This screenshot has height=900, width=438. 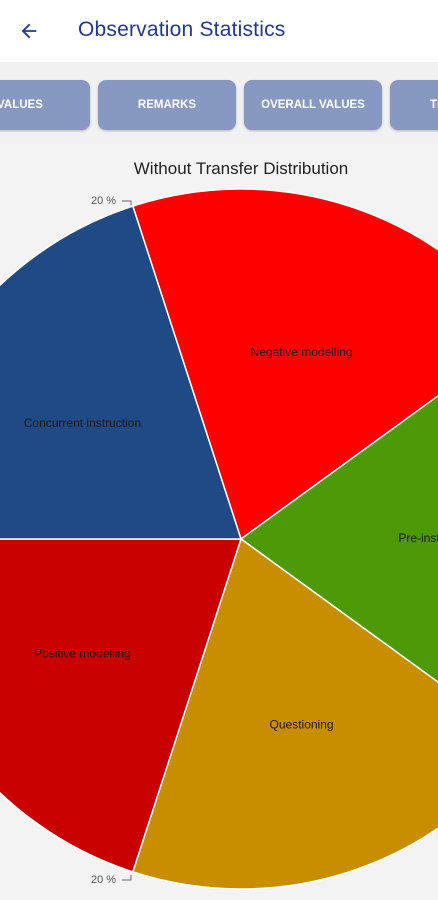 I want to click on app-bar: Observation Statistics, so click(x=219, y=31).